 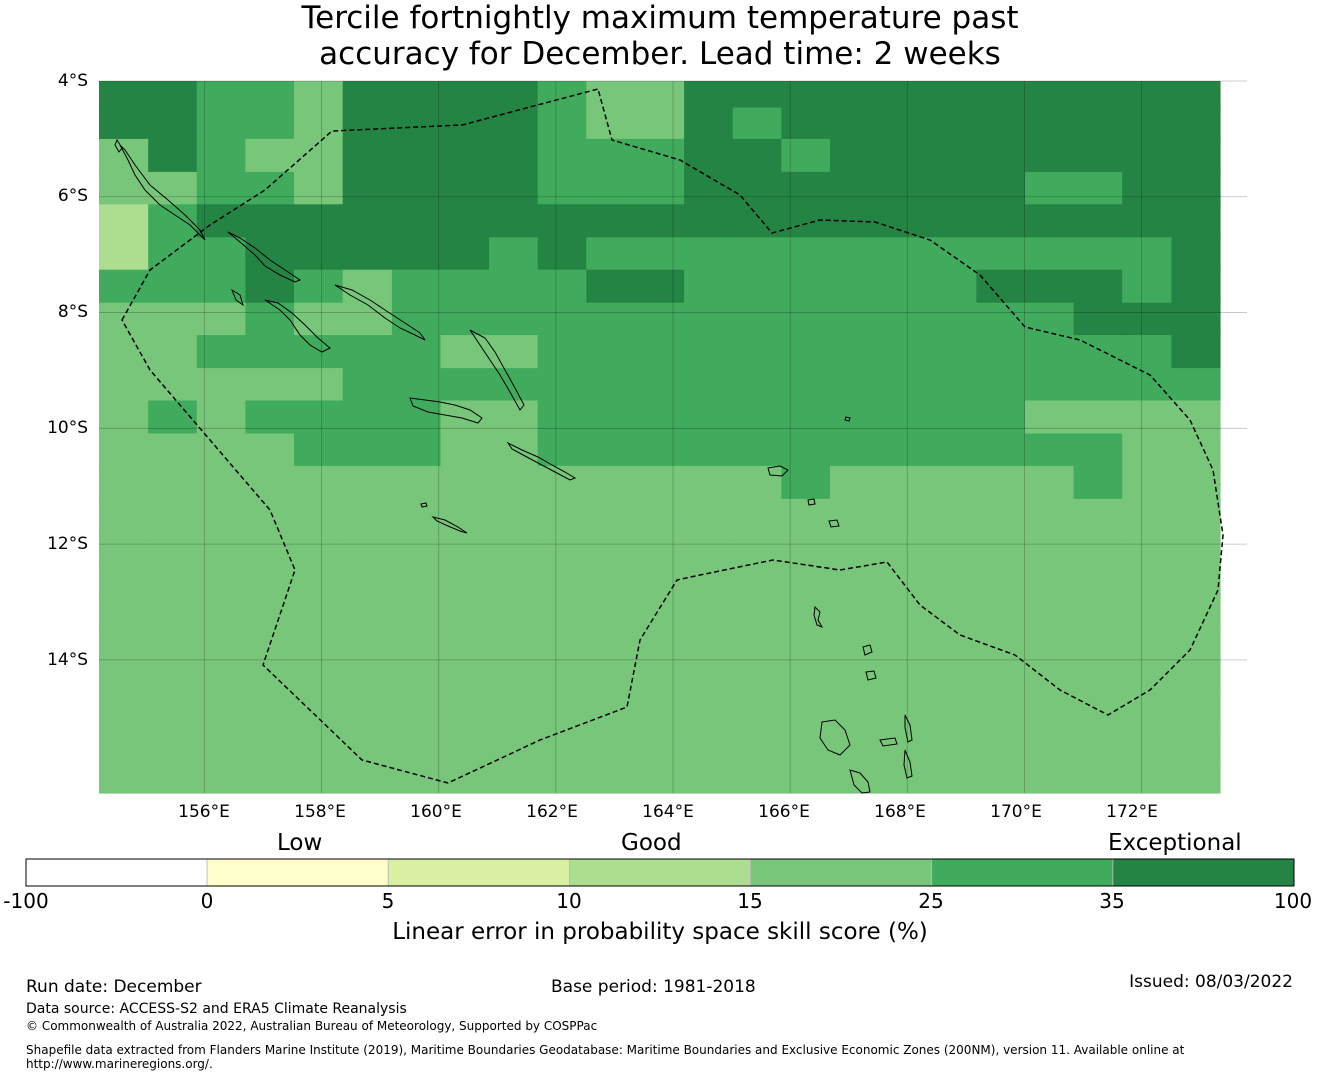 I want to click on island-buka, so click(x=118, y=145).